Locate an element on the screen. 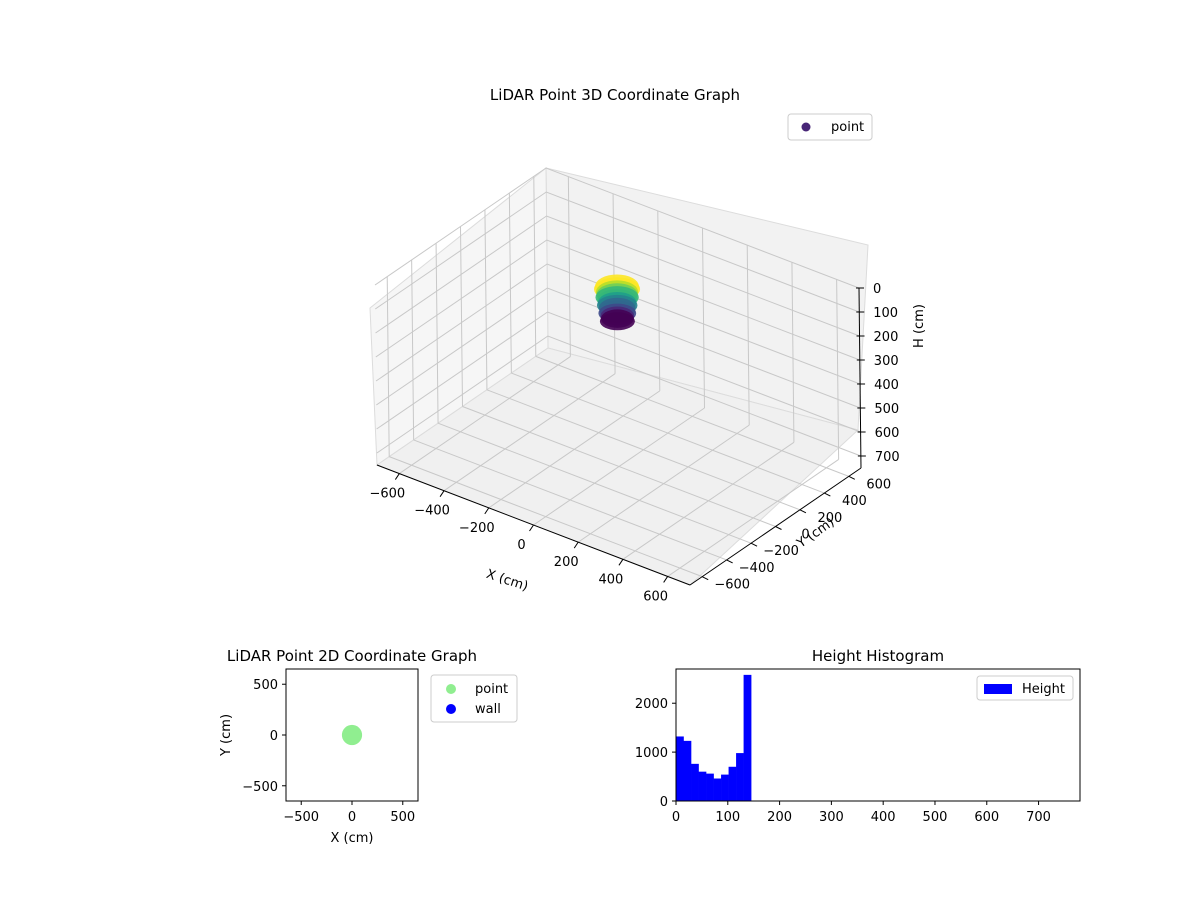  legend-3d-label-point: point is located at coordinates (847, 127).